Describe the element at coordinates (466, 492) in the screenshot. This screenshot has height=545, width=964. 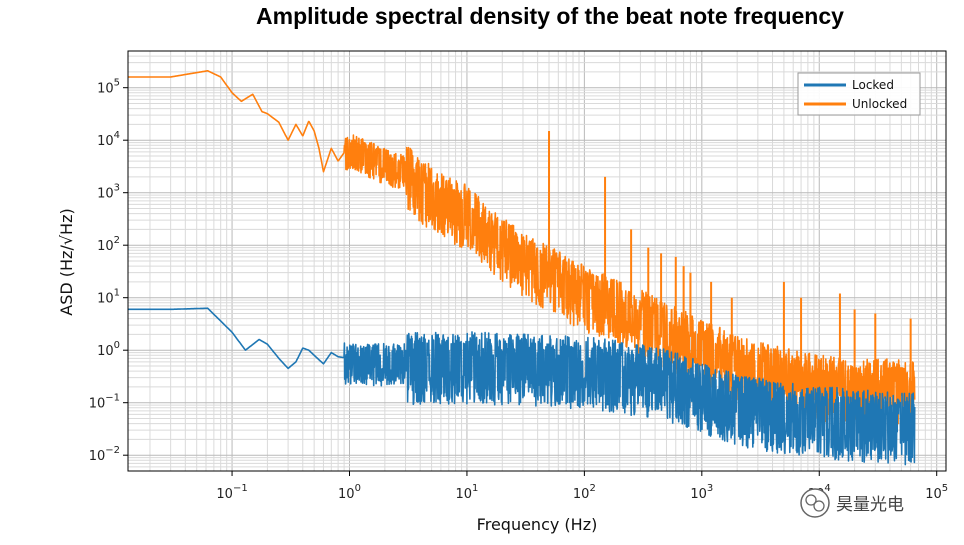
I see `x-tick-label: 10¹` at that location.